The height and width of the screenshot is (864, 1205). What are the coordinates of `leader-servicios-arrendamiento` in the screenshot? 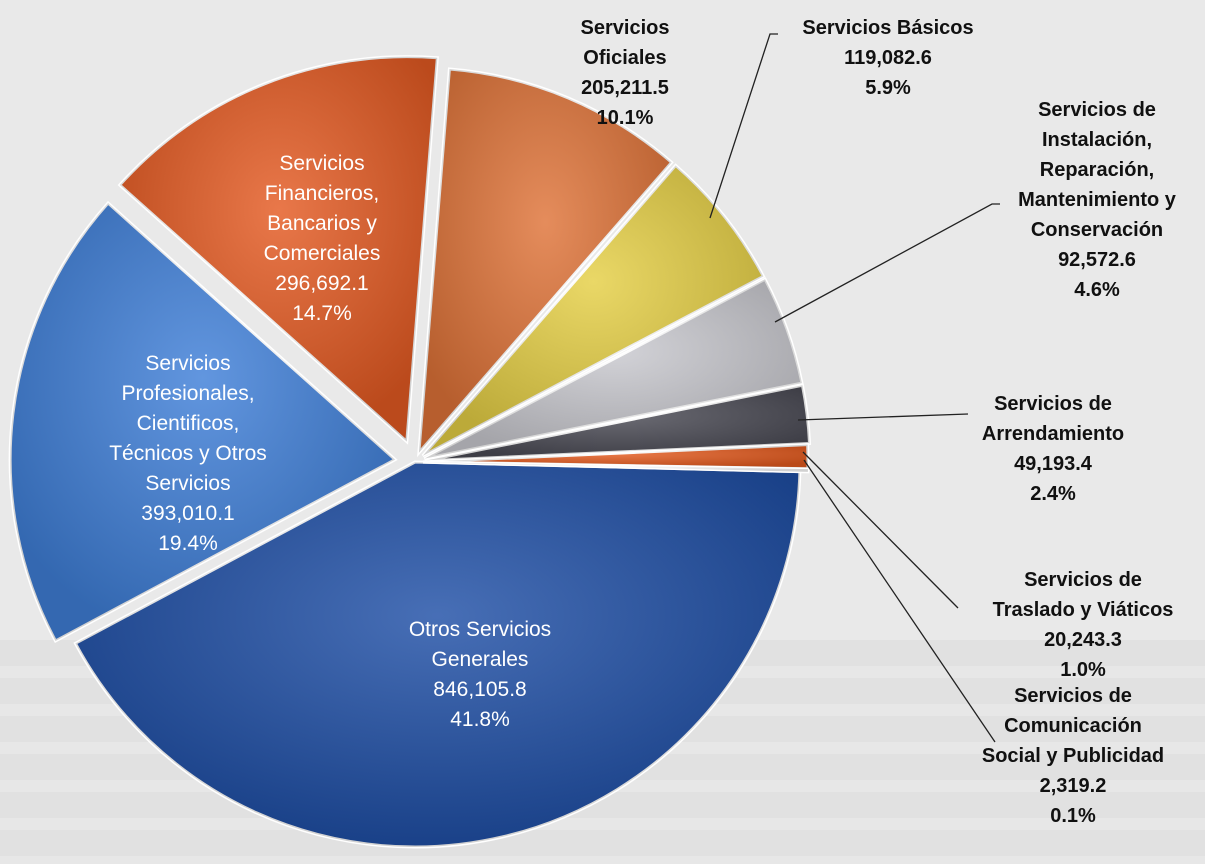 It's located at (883, 417).